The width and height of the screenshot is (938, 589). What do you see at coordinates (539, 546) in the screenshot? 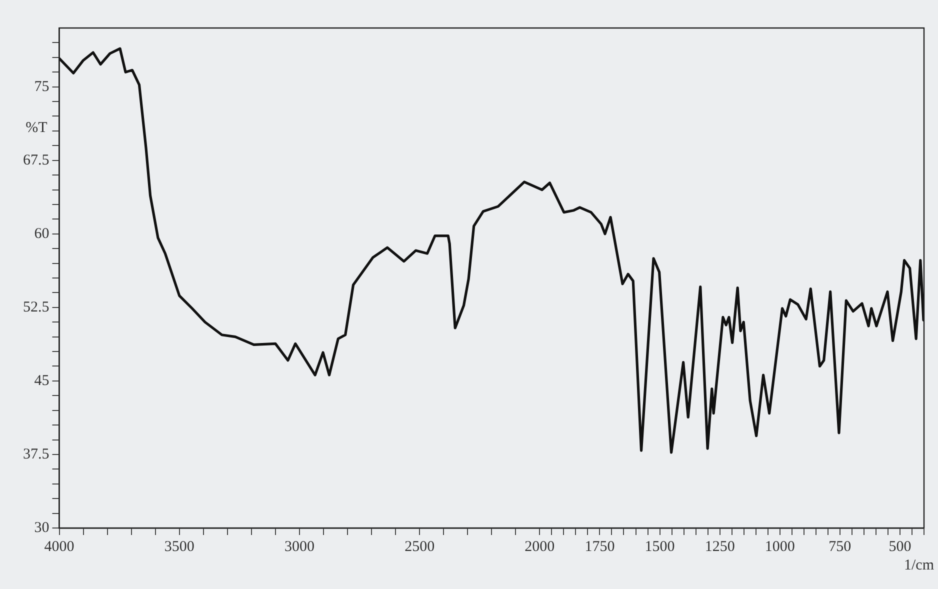
I see `x-tick-label: 2000` at bounding box center [539, 546].